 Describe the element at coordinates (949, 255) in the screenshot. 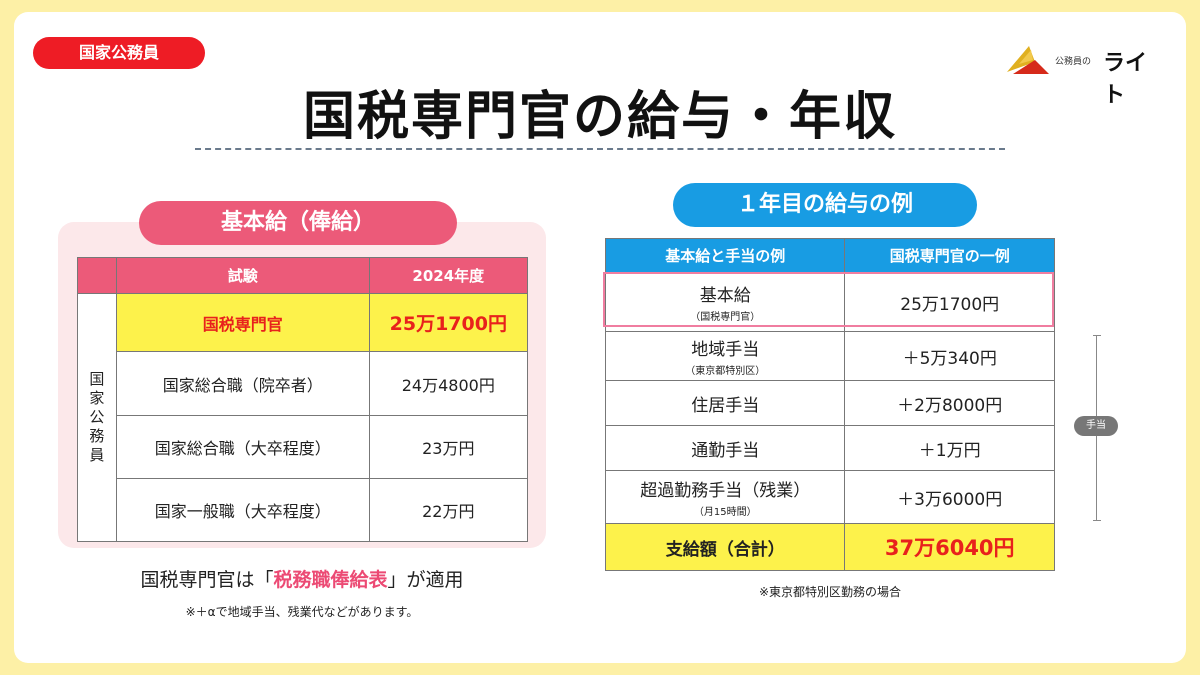

I see `column-header-amount: 国税専門官の一例` at that location.